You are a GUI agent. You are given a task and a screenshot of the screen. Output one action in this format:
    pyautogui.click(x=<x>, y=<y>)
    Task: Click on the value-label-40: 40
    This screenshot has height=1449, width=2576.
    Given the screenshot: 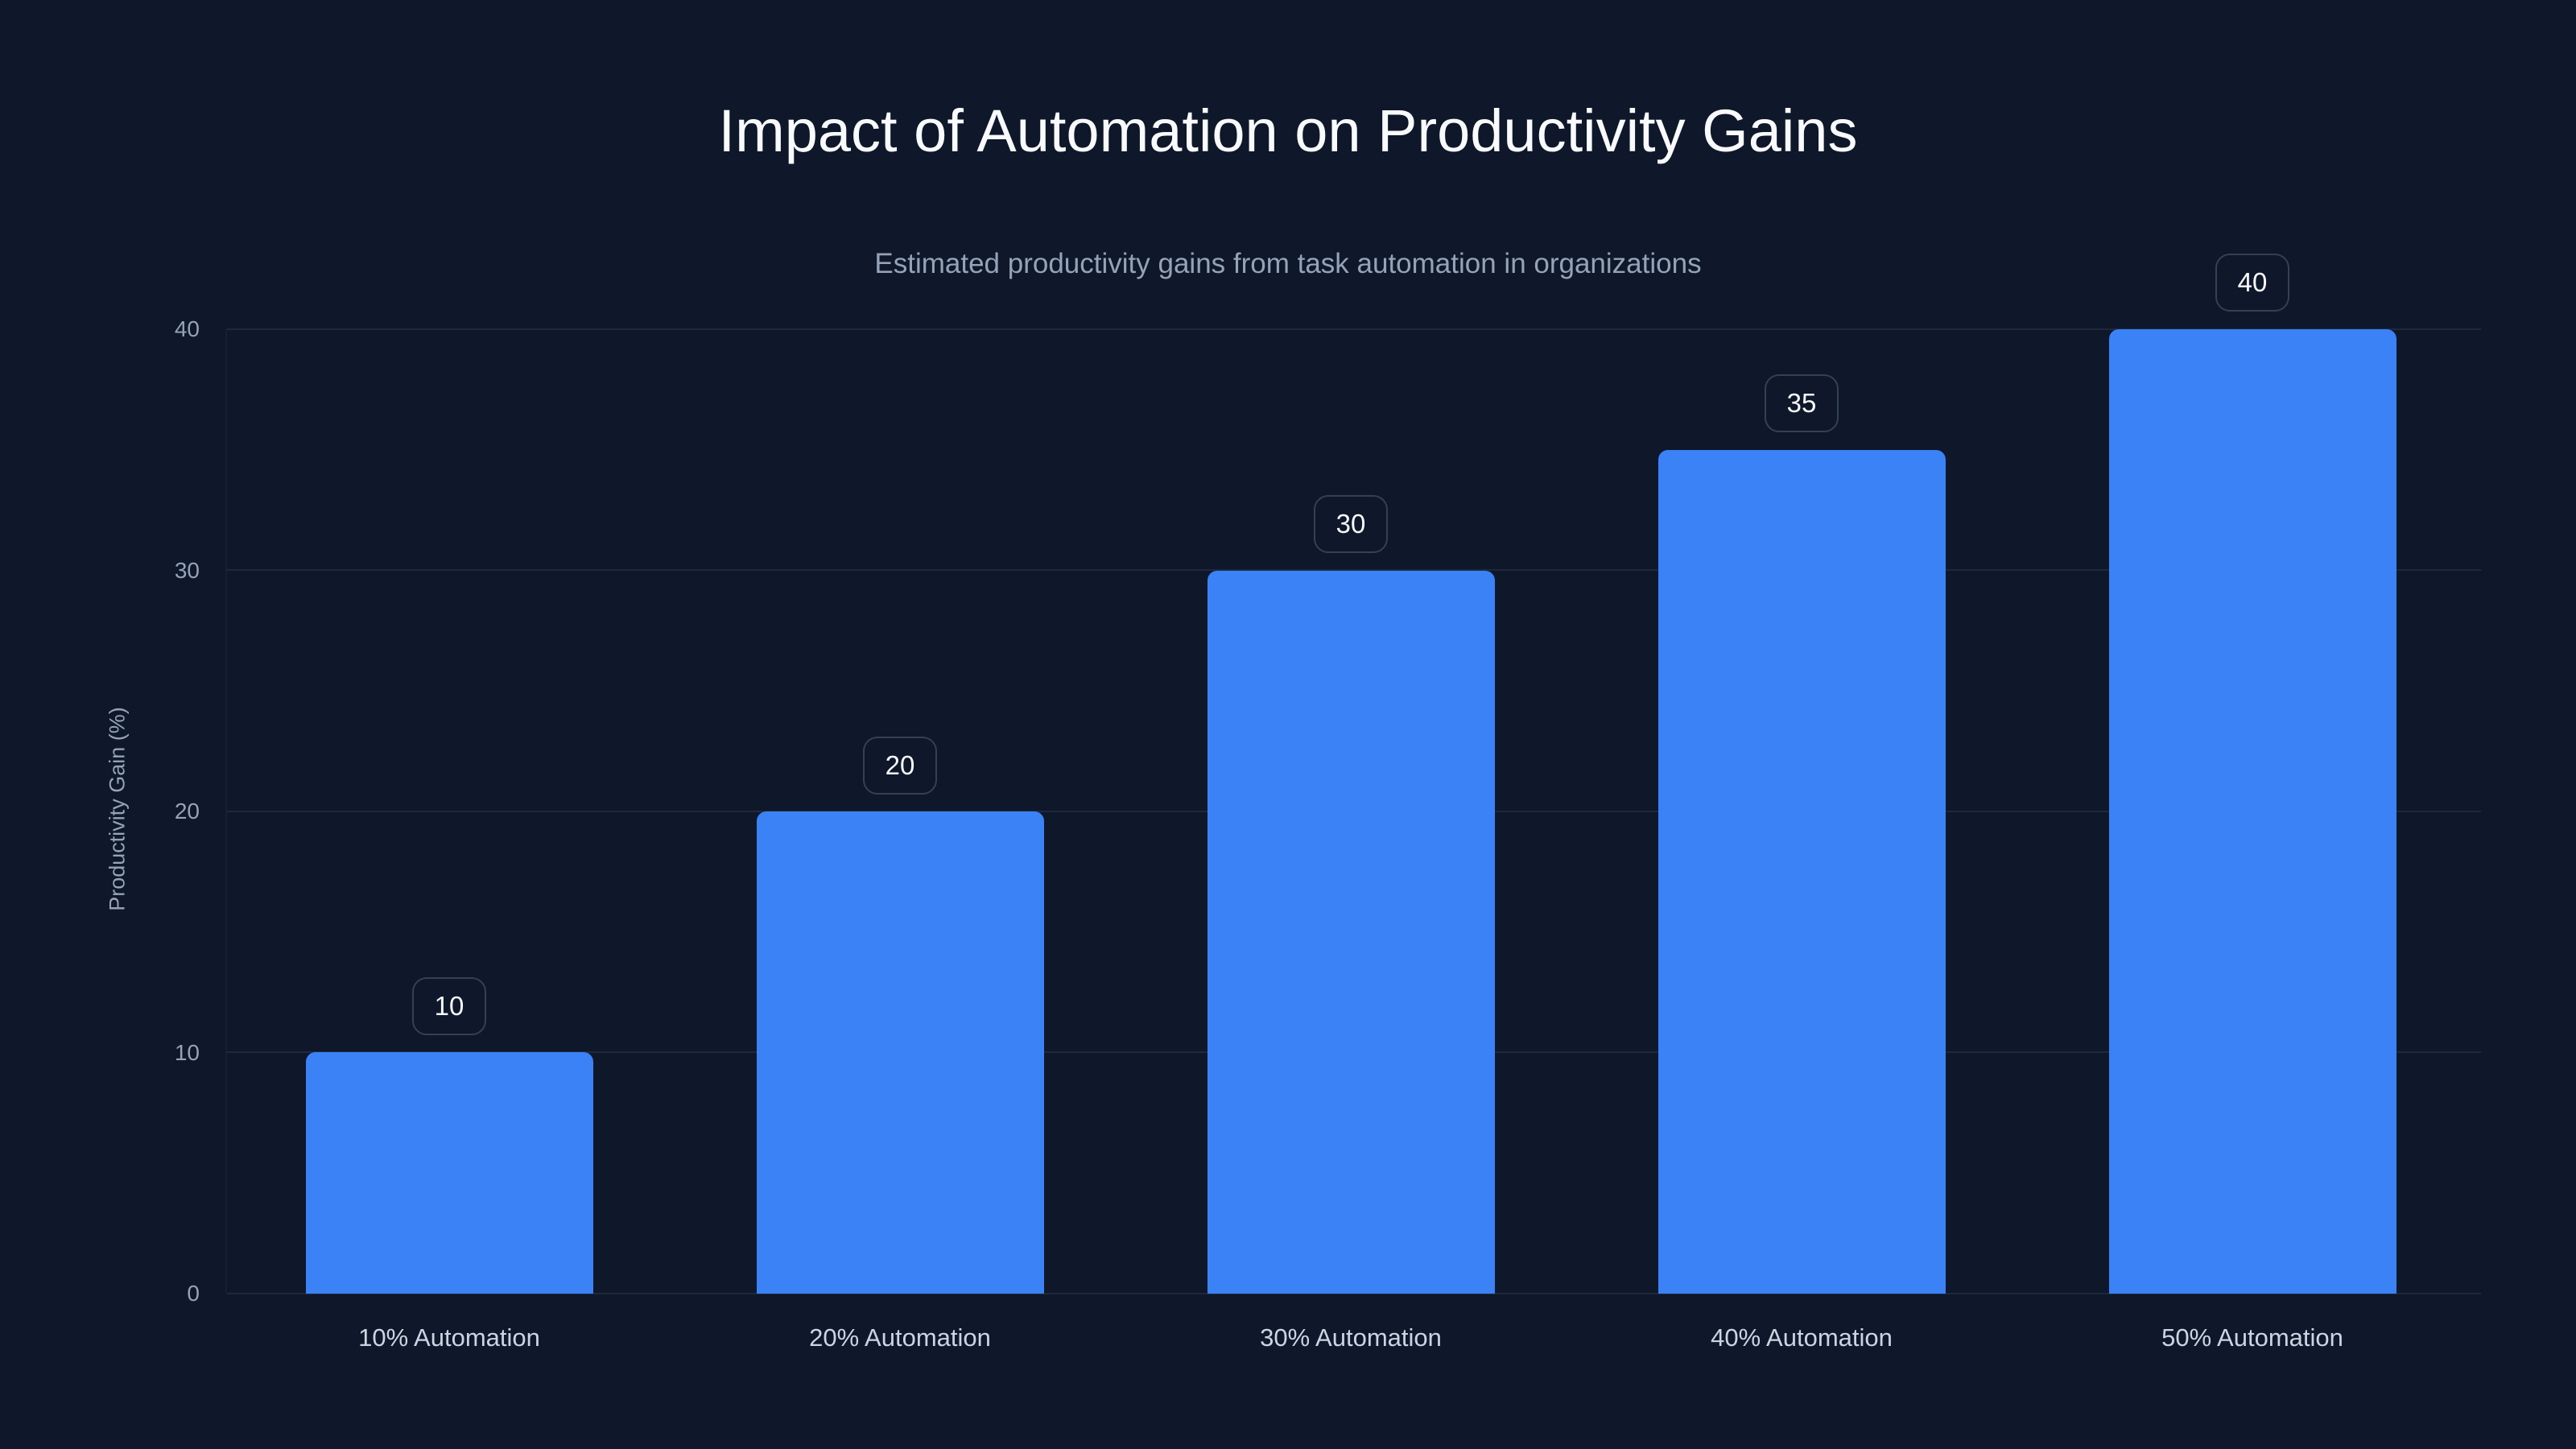 What is the action you would take?
    pyautogui.click(x=2252, y=283)
    